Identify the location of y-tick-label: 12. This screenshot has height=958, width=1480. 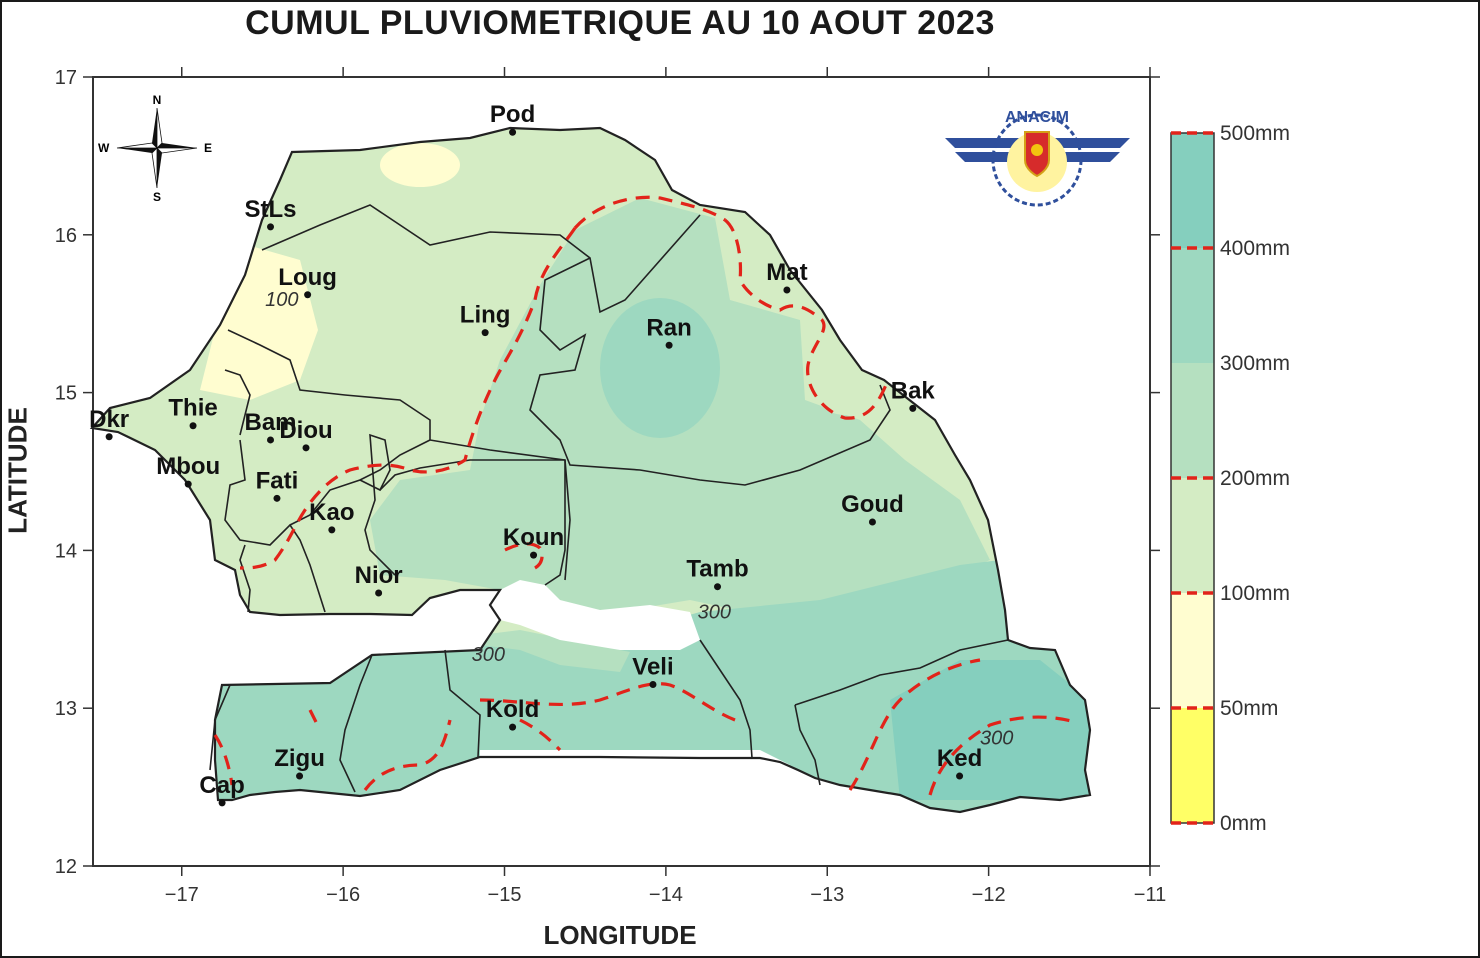
(66, 867).